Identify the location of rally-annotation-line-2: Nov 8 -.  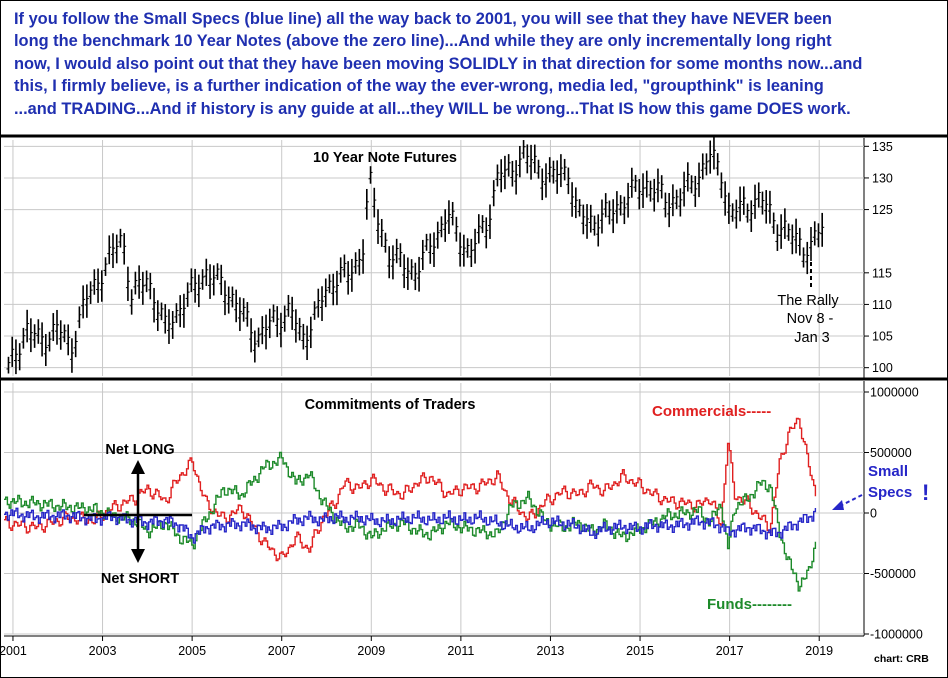
(810, 319).